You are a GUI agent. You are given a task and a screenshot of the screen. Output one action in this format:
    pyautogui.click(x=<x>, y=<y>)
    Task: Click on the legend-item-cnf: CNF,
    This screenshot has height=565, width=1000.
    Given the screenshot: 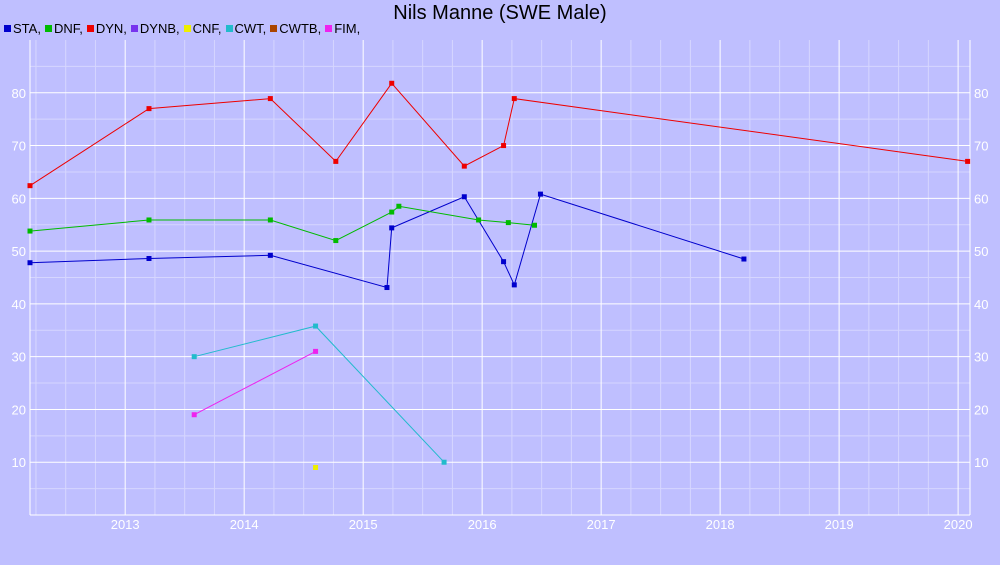 What is the action you would take?
    pyautogui.click(x=202, y=28)
    